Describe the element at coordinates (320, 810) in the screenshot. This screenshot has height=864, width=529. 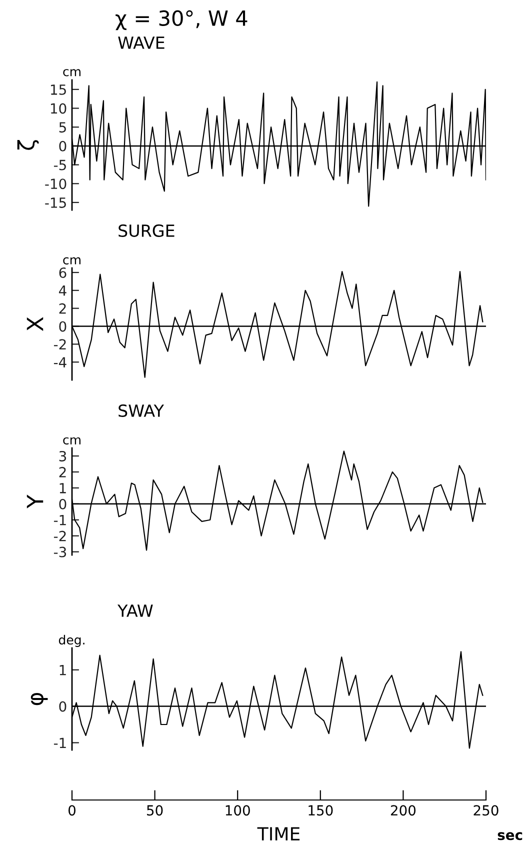
I see `x-tick-label: 150` at that location.